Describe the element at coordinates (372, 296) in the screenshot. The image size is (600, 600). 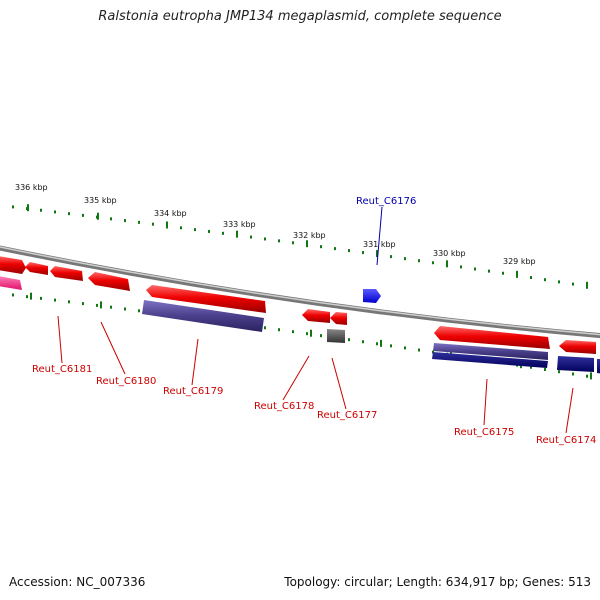
I see `gene-arrow-c6176` at that location.